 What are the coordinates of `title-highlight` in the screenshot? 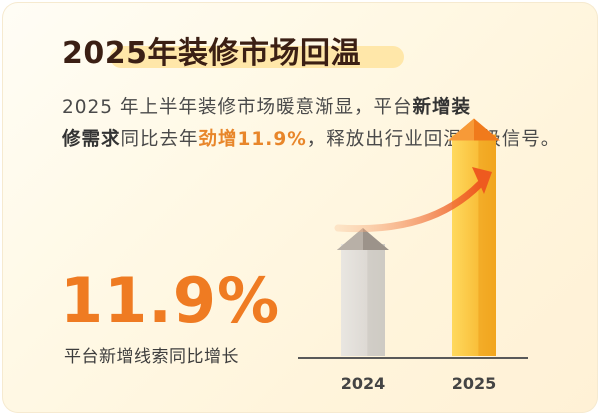 It's located at (257, 57).